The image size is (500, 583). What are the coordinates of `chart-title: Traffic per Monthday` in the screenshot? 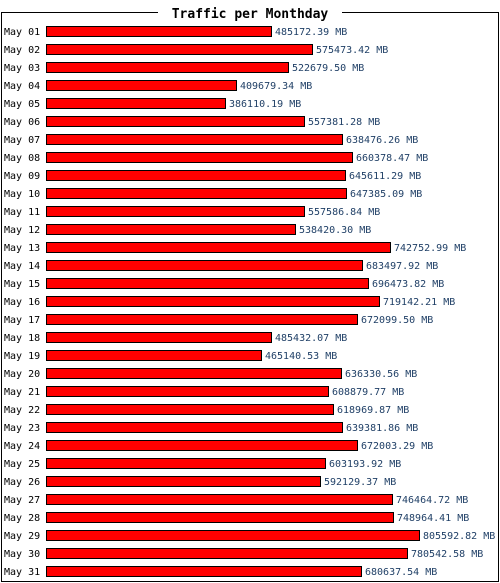 It's located at (250, 14).